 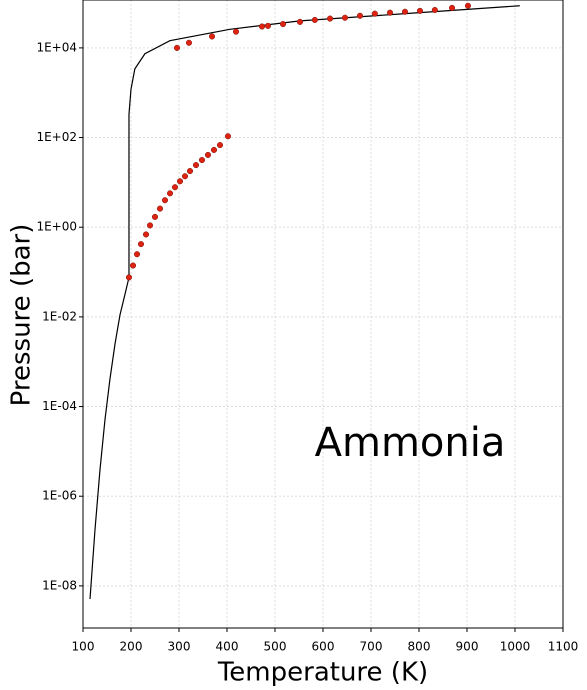 What do you see at coordinates (131, 647) in the screenshot?
I see `x-tick-label: 200` at bounding box center [131, 647].